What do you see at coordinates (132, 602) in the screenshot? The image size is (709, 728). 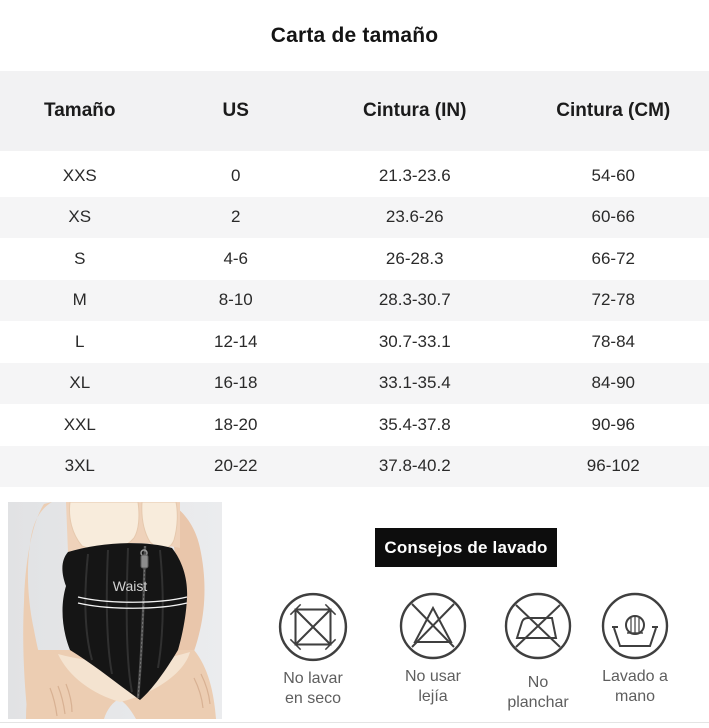 I see `waist-measure-lines` at bounding box center [132, 602].